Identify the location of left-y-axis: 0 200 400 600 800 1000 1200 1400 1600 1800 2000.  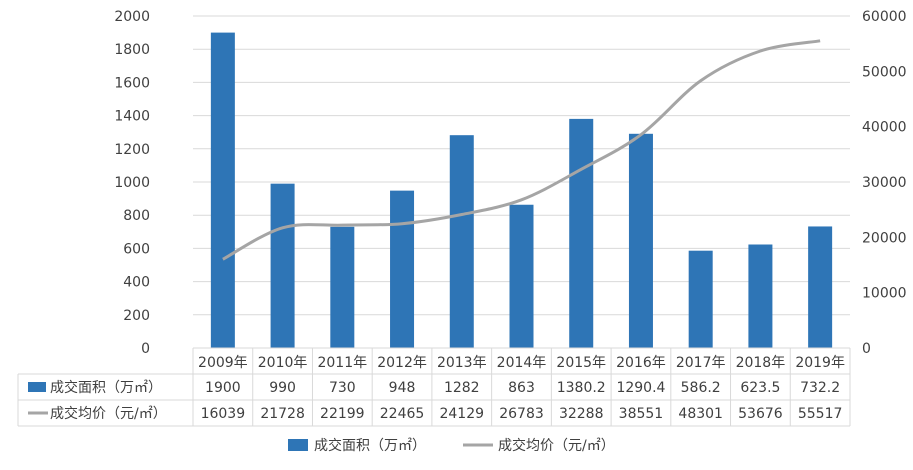
(132, 183).